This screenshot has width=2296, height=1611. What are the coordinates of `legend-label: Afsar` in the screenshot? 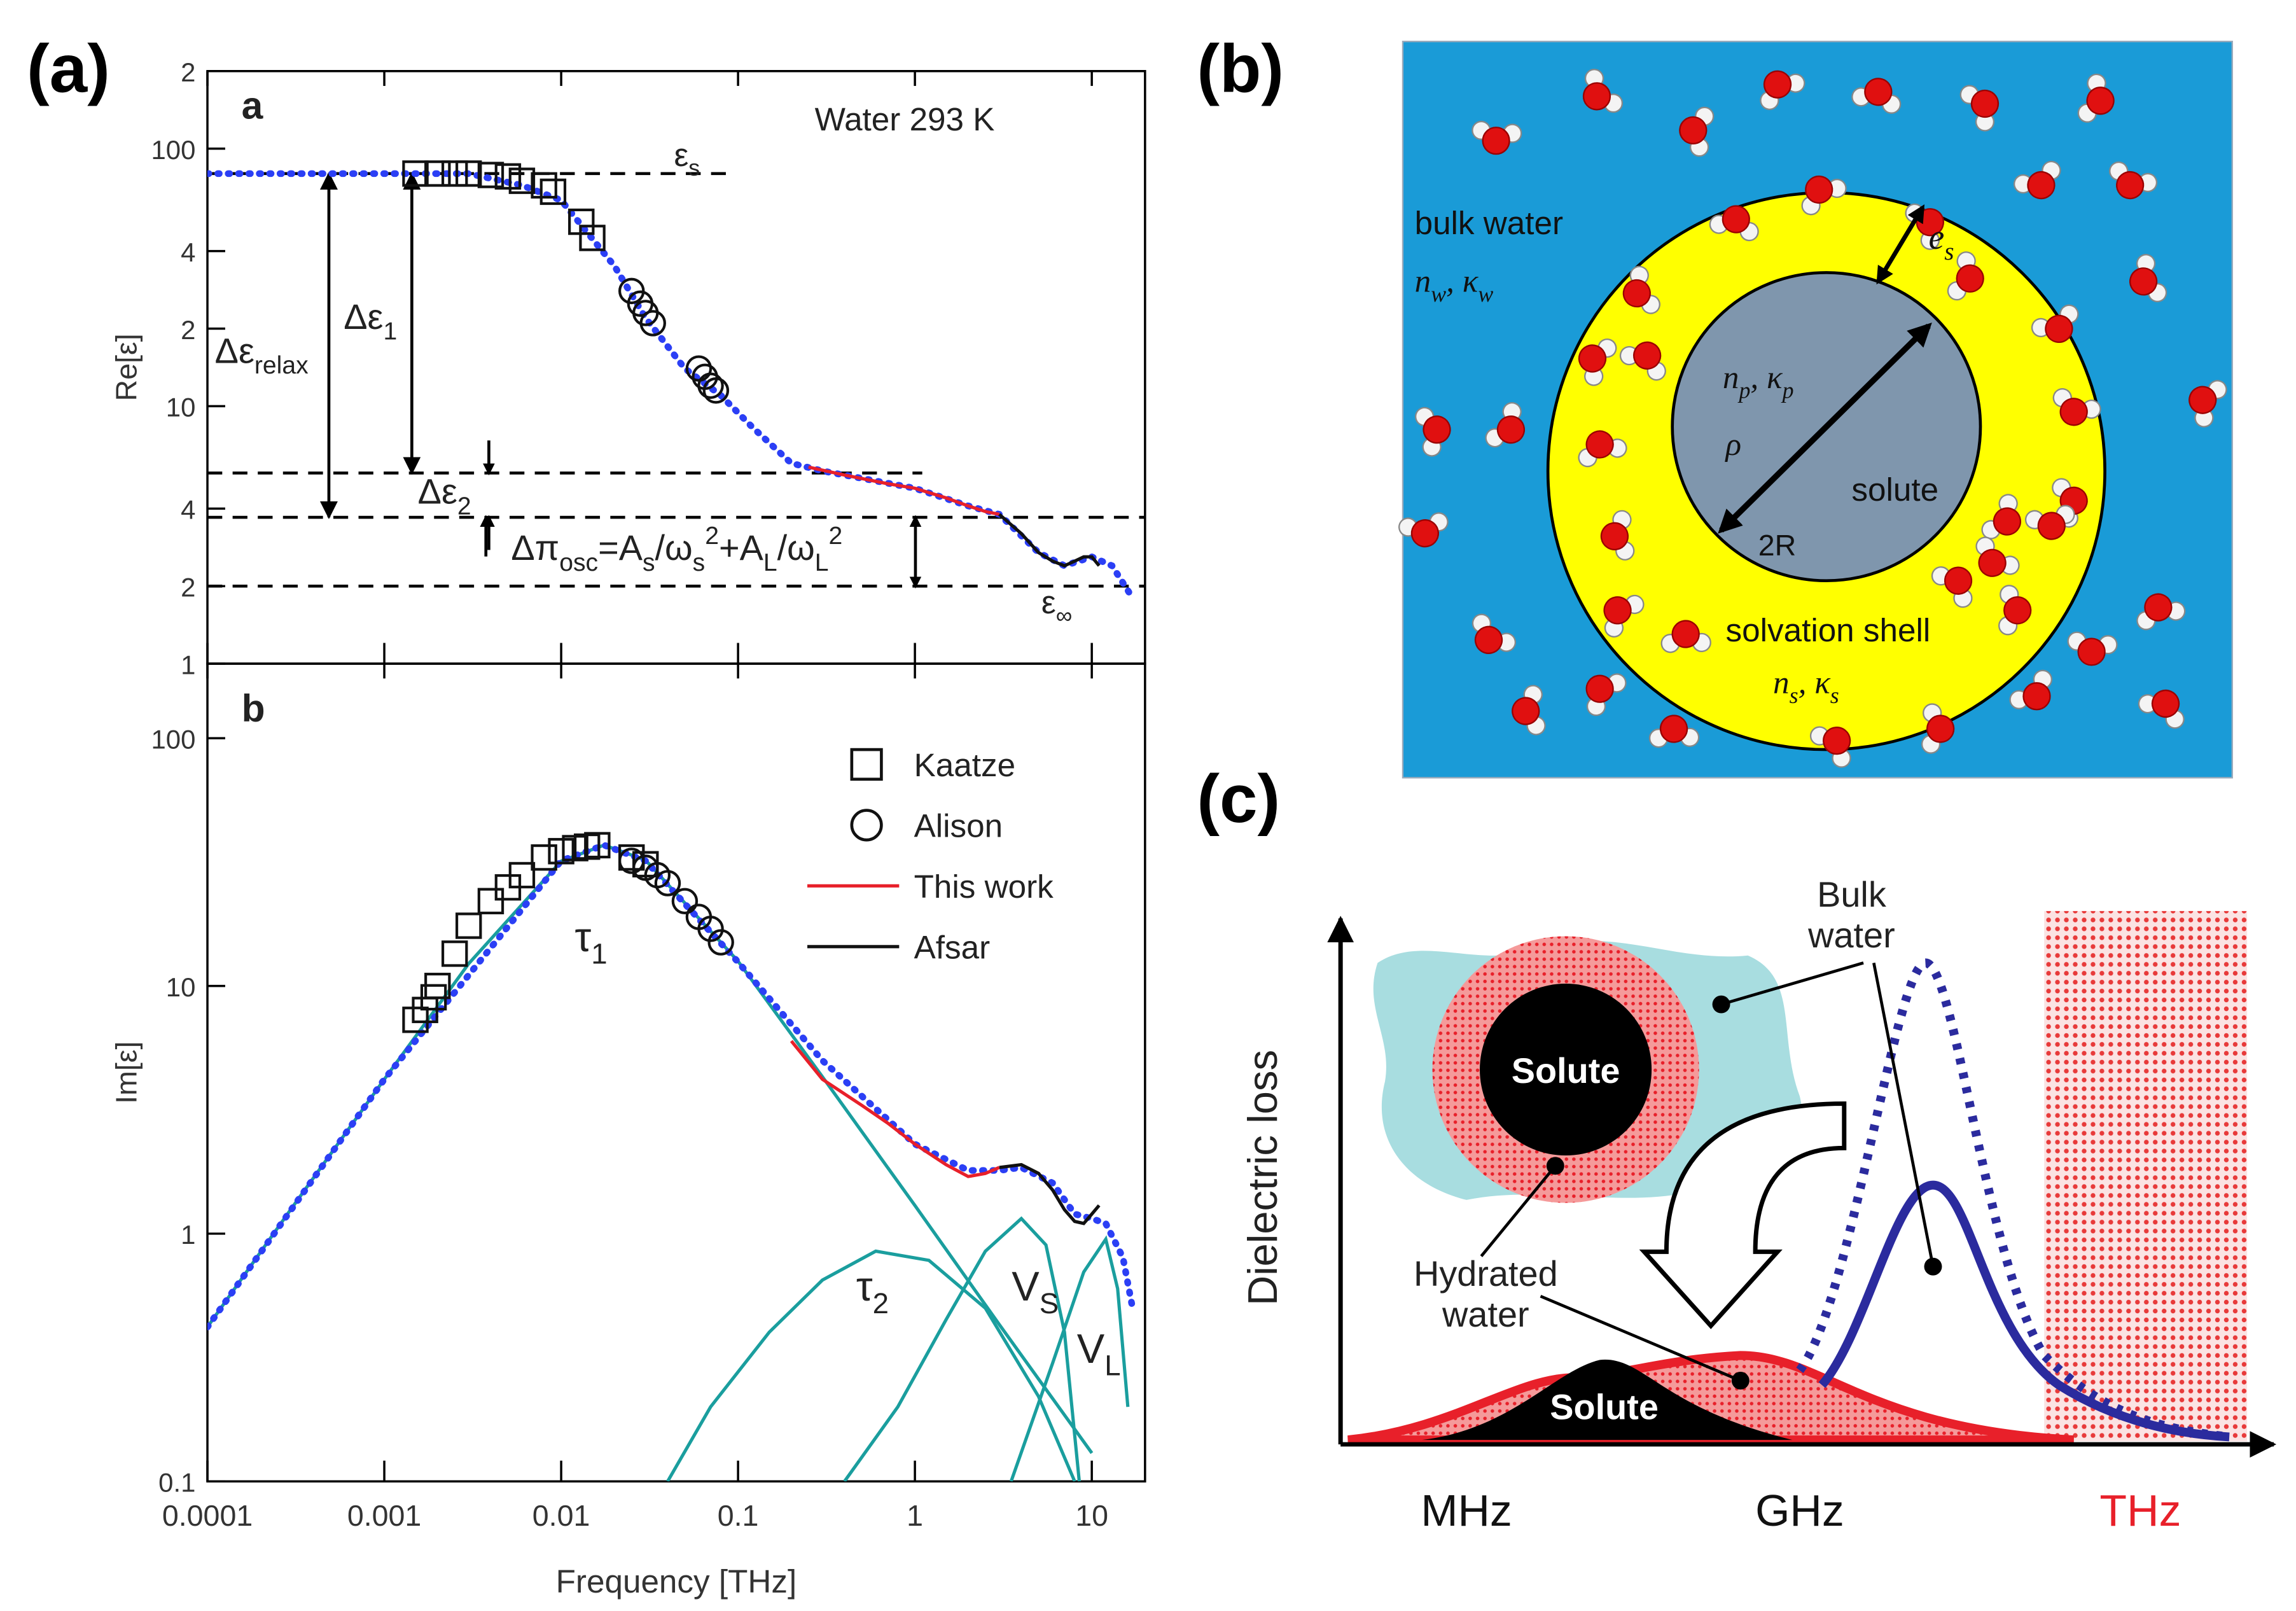 It's located at (952, 947).